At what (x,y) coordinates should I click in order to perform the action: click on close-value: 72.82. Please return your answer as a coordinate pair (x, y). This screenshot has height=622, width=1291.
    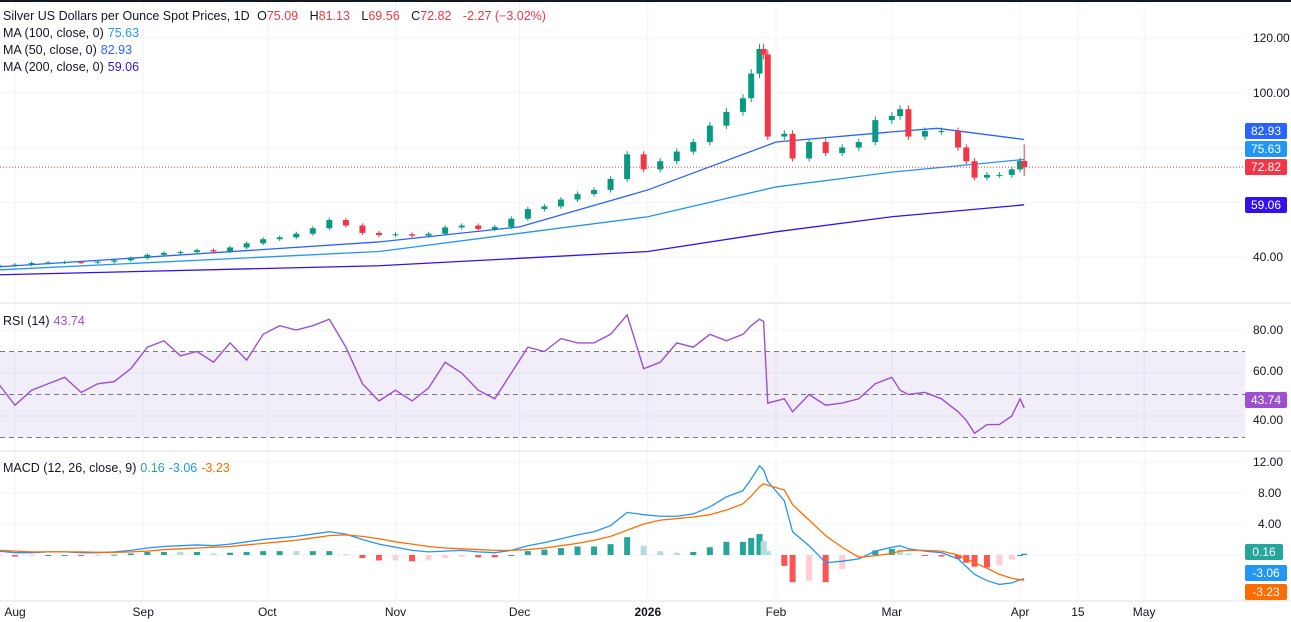
    Looking at the image, I should click on (436, 16).